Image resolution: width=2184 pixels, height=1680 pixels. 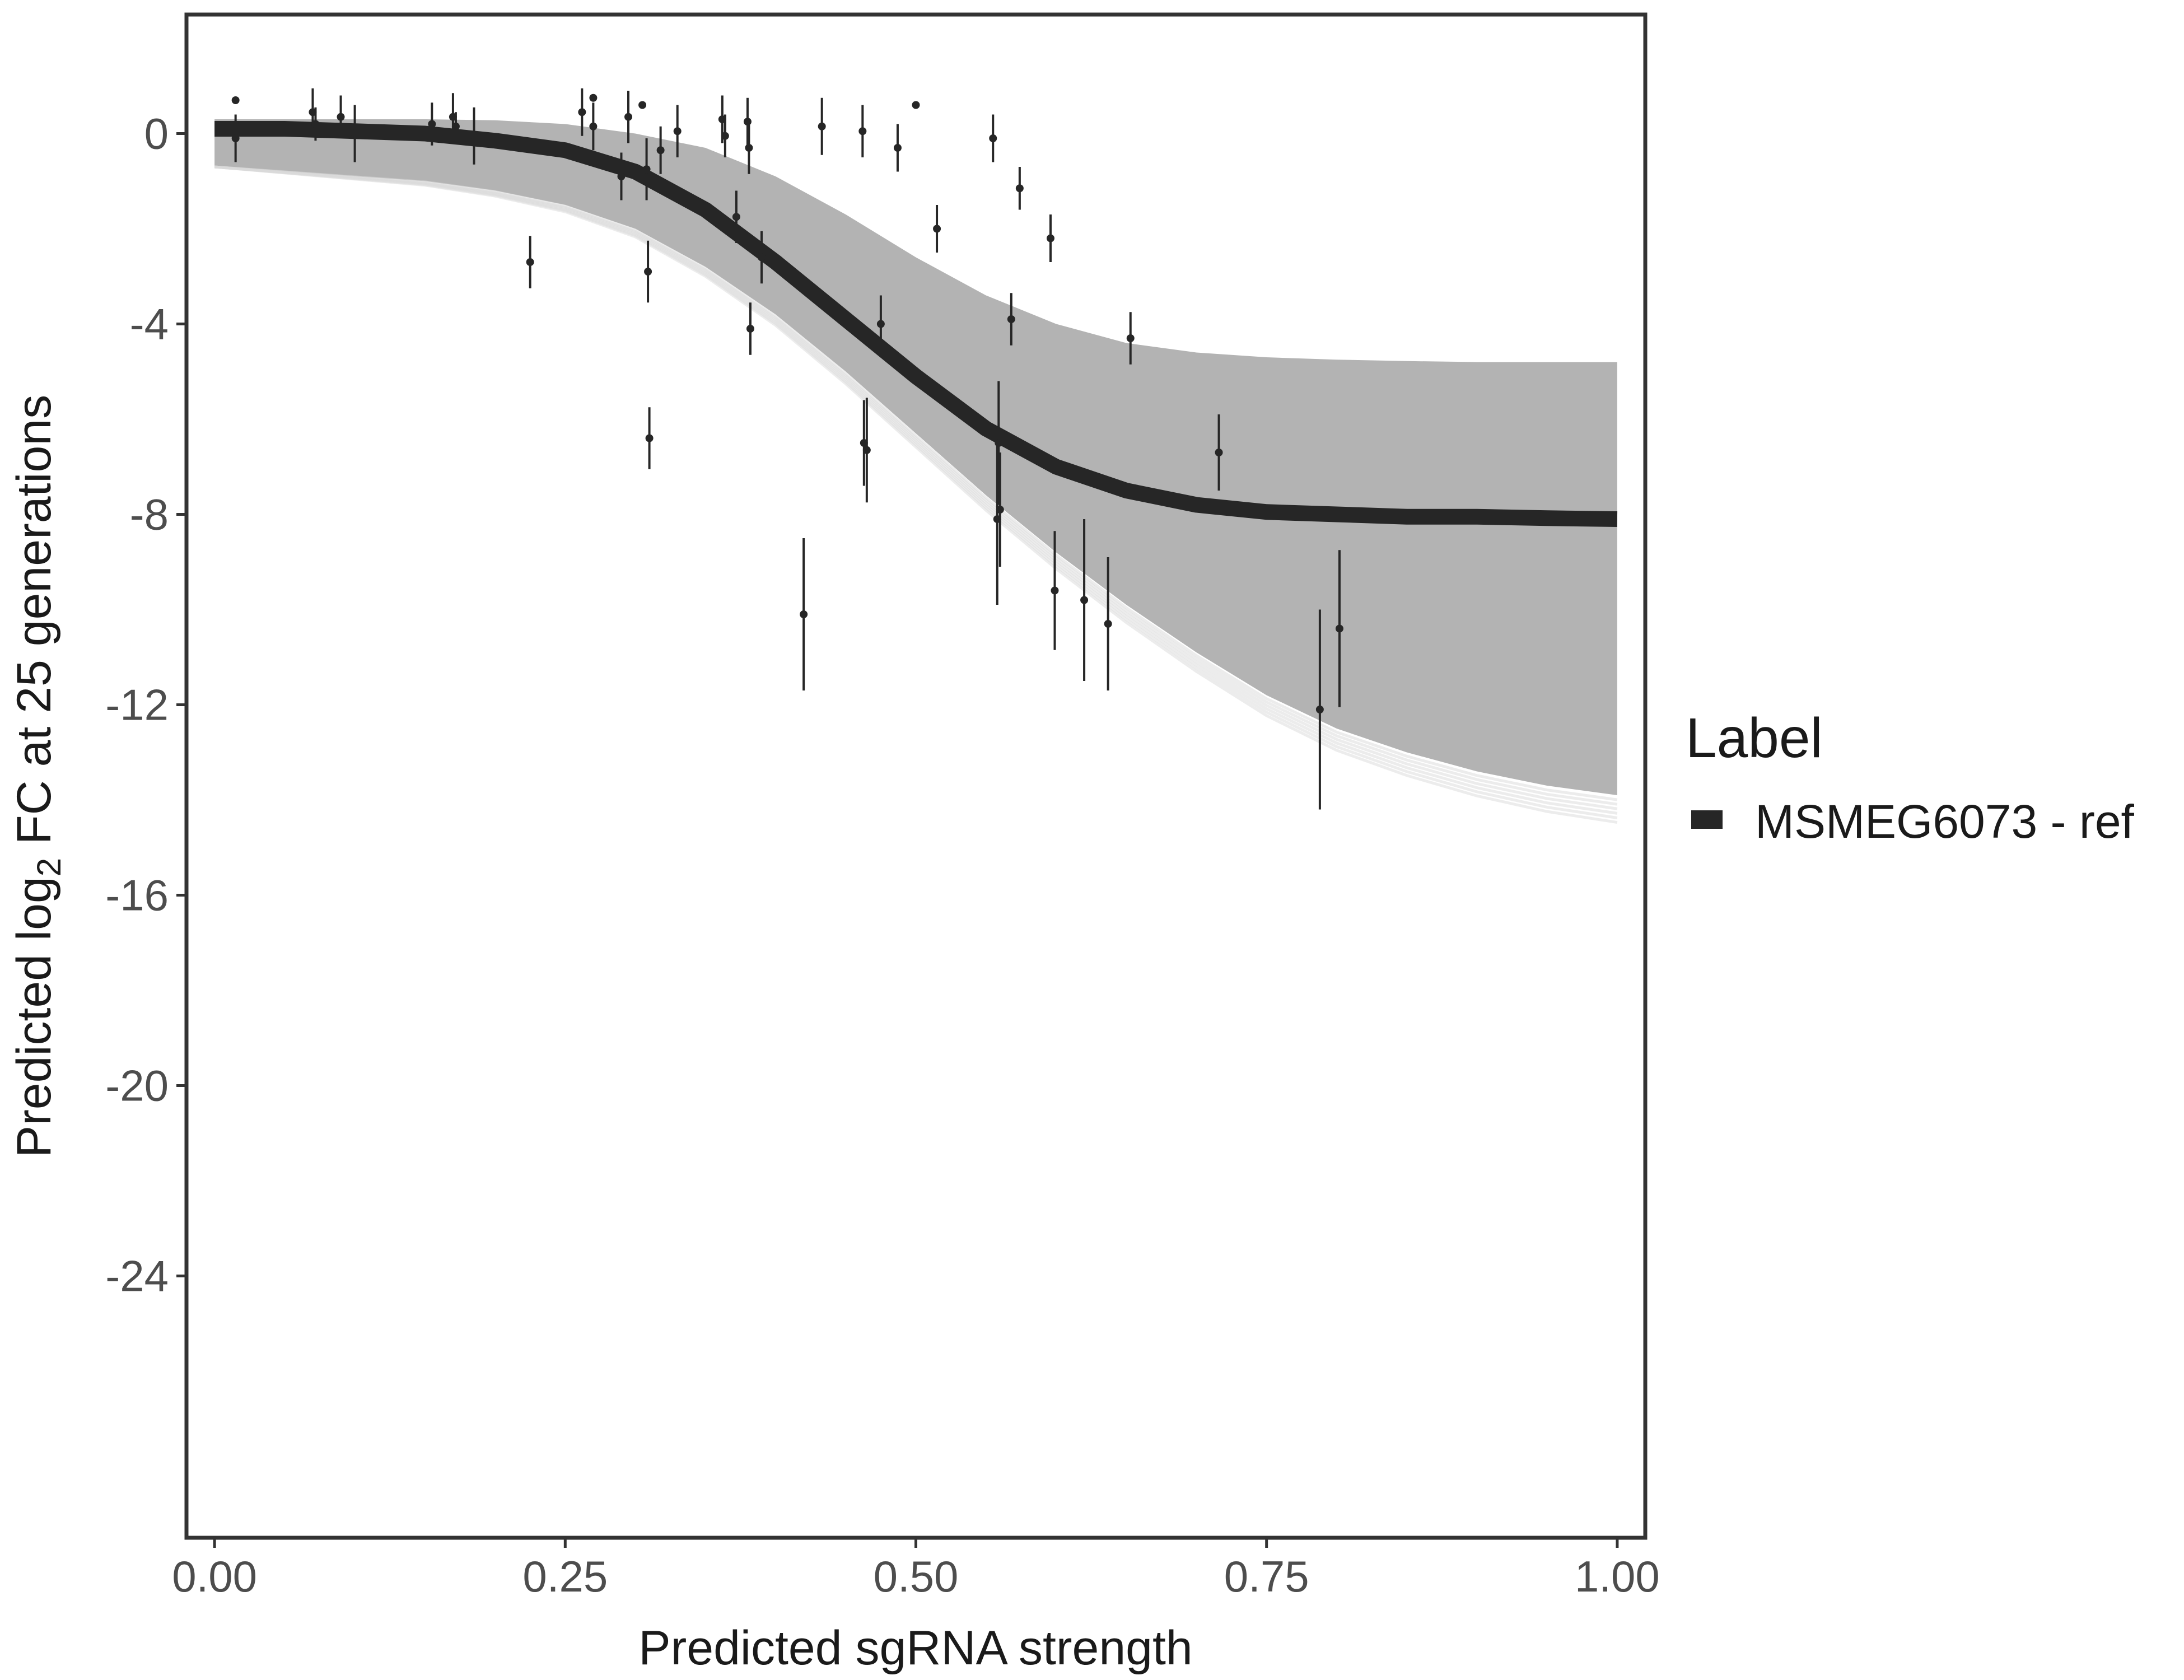 I want to click on x-axis-title: Predicted sgRNA strength, so click(x=916, y=1648).